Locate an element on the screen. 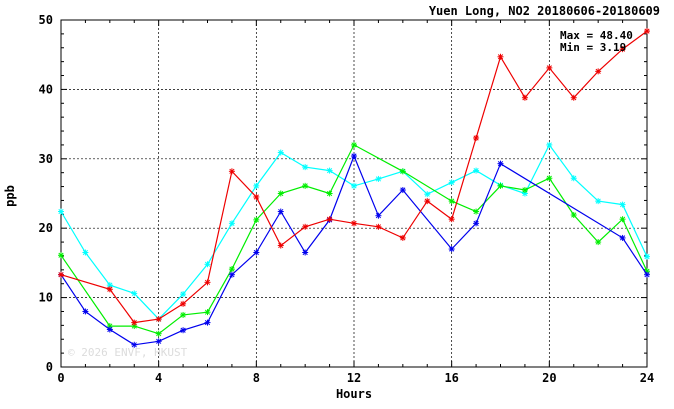  watermark: © 2026 ENVF, HKUST is located at coordinates (128, 352).